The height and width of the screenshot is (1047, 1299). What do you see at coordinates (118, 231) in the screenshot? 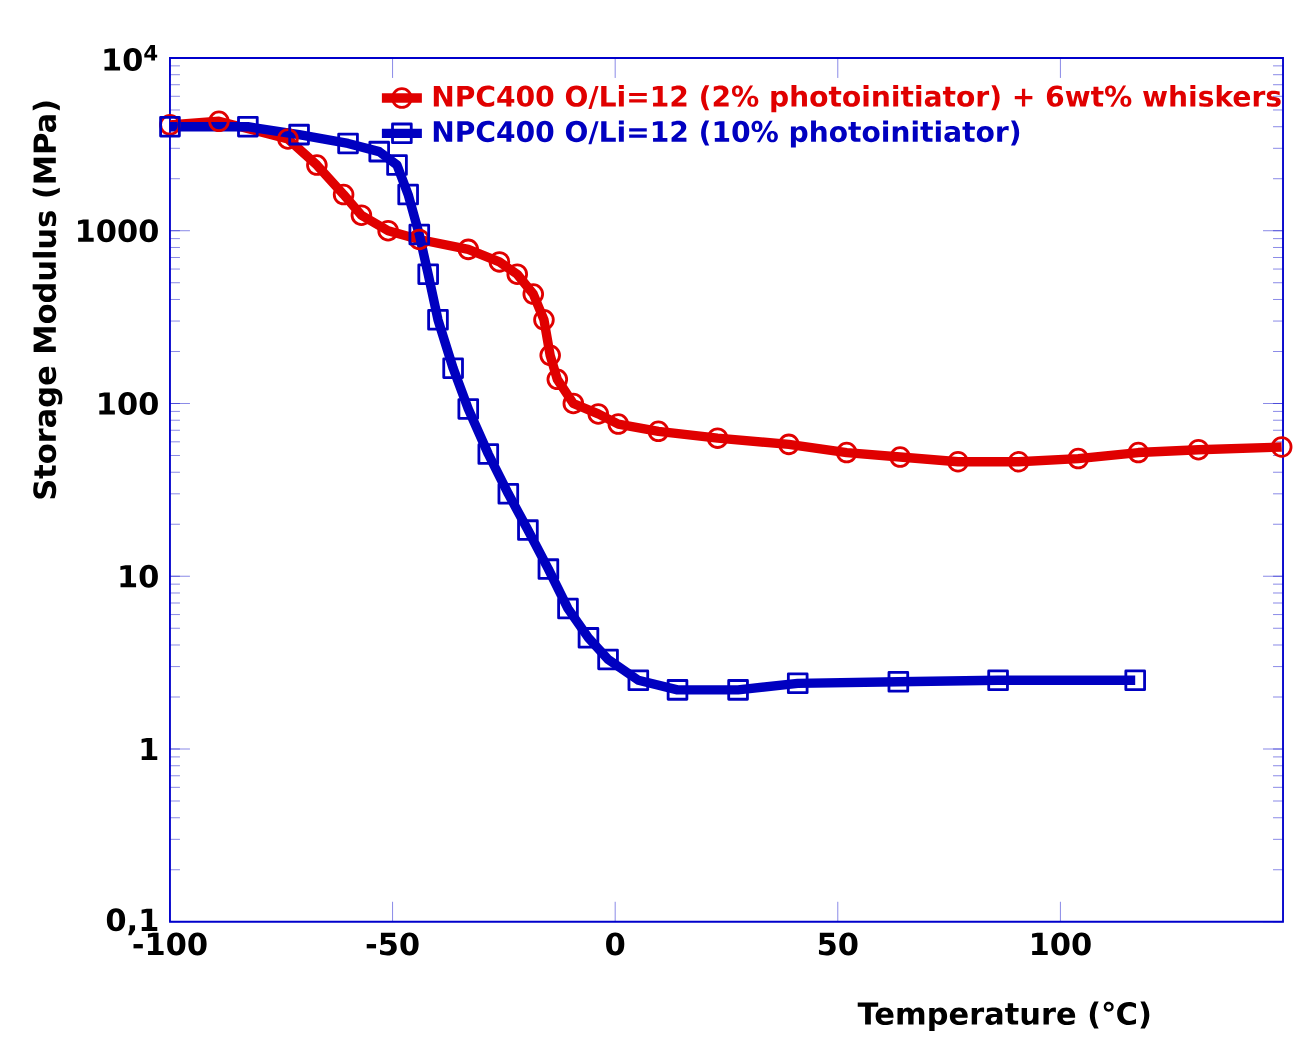
I see `y-tick-label: 1000` at bounding box center [118, 231].